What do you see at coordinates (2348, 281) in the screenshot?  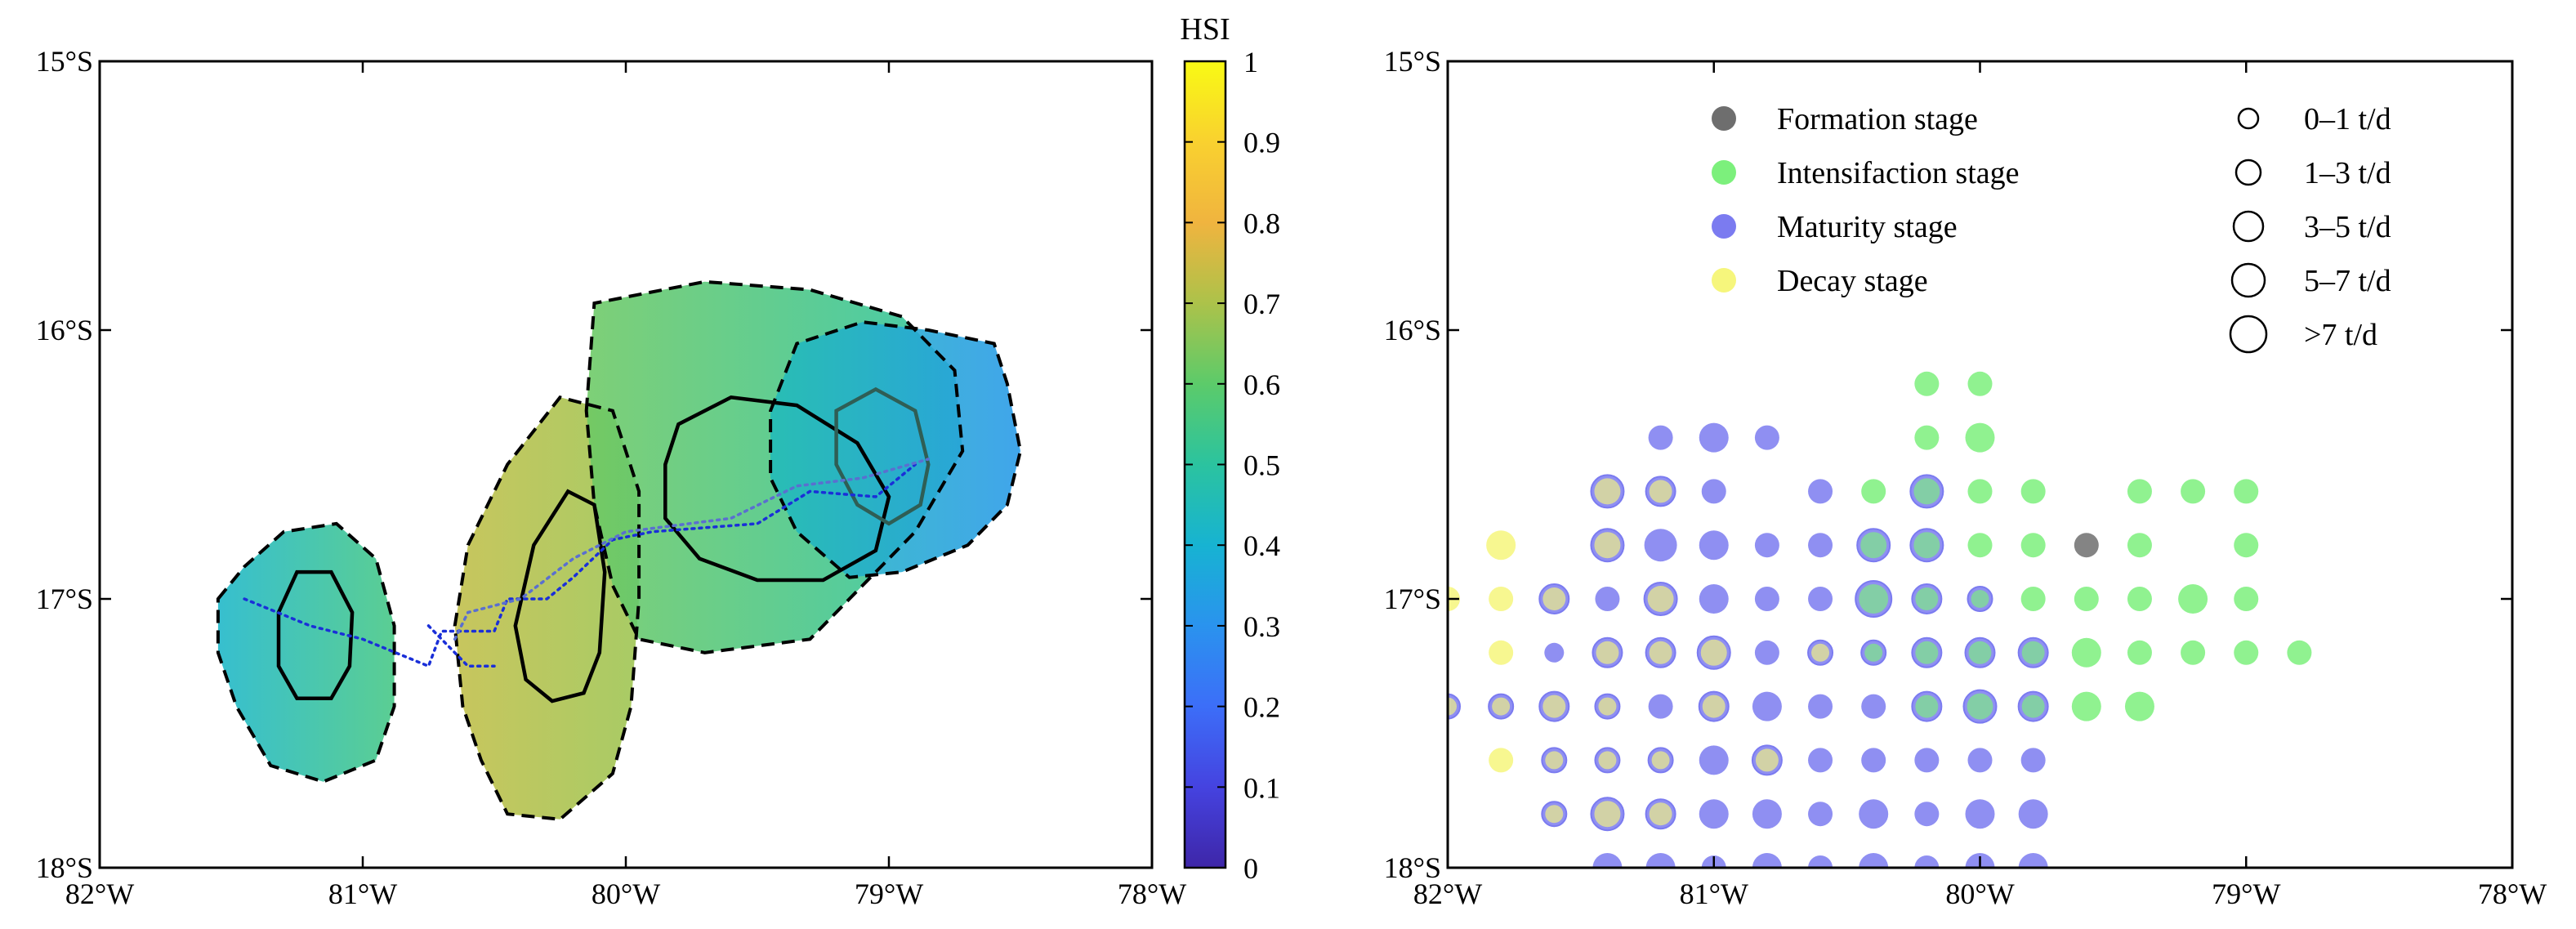 I see `size-legend-label: 5–7 t/d` at bounding box center [2348, 281].